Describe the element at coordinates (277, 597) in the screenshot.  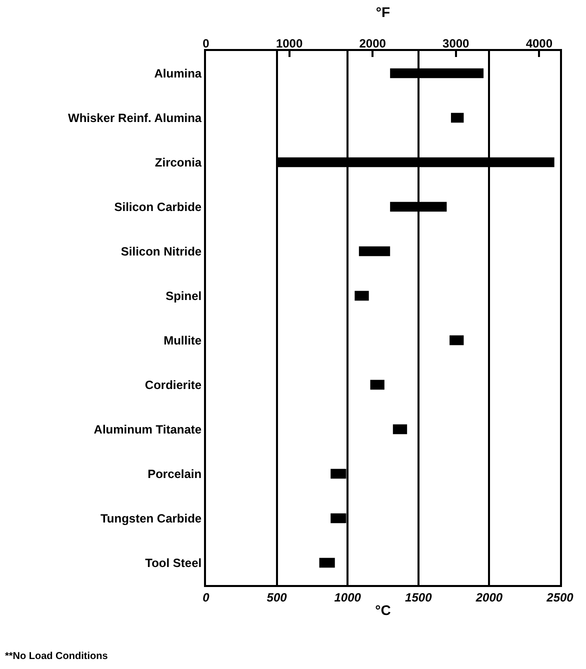
I see `x-tick-label: 500` at that location.